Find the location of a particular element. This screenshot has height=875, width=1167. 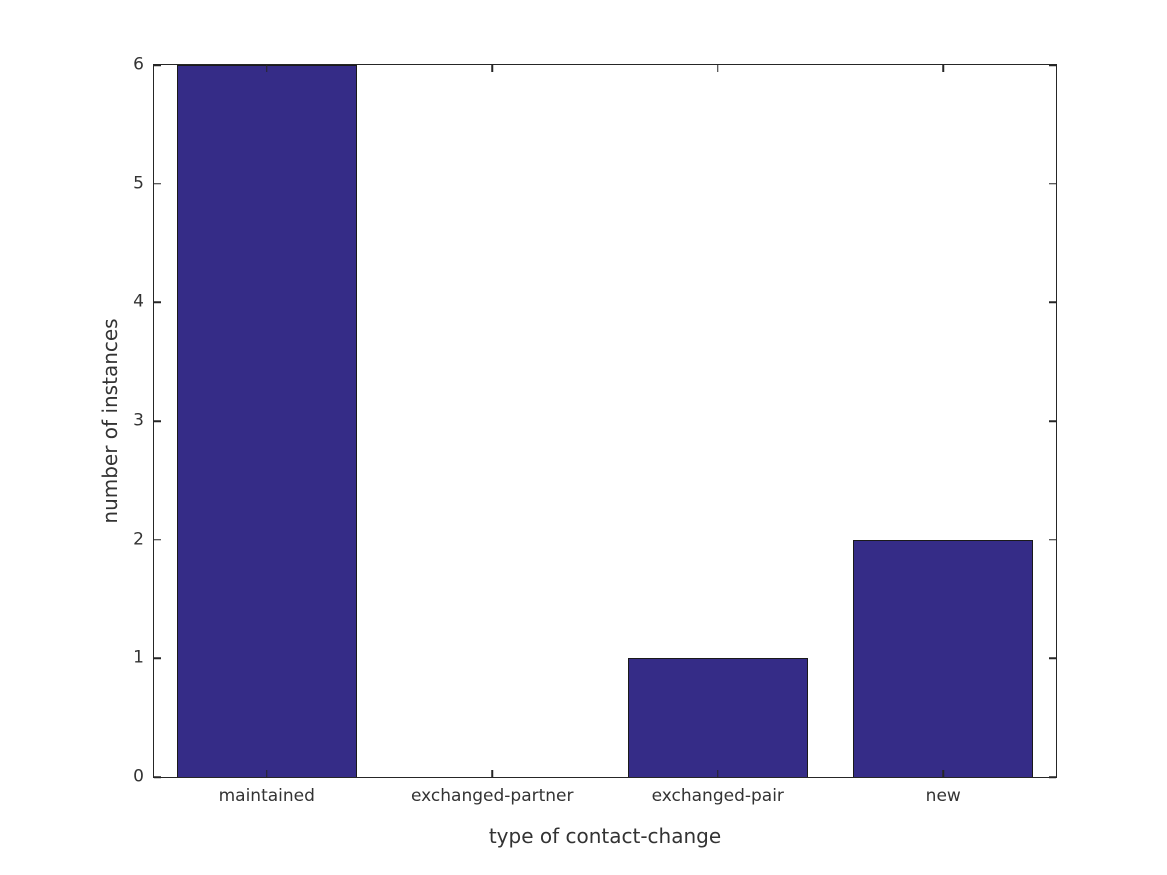

y-tick-label: 5 is located at coordinates (138, 183).